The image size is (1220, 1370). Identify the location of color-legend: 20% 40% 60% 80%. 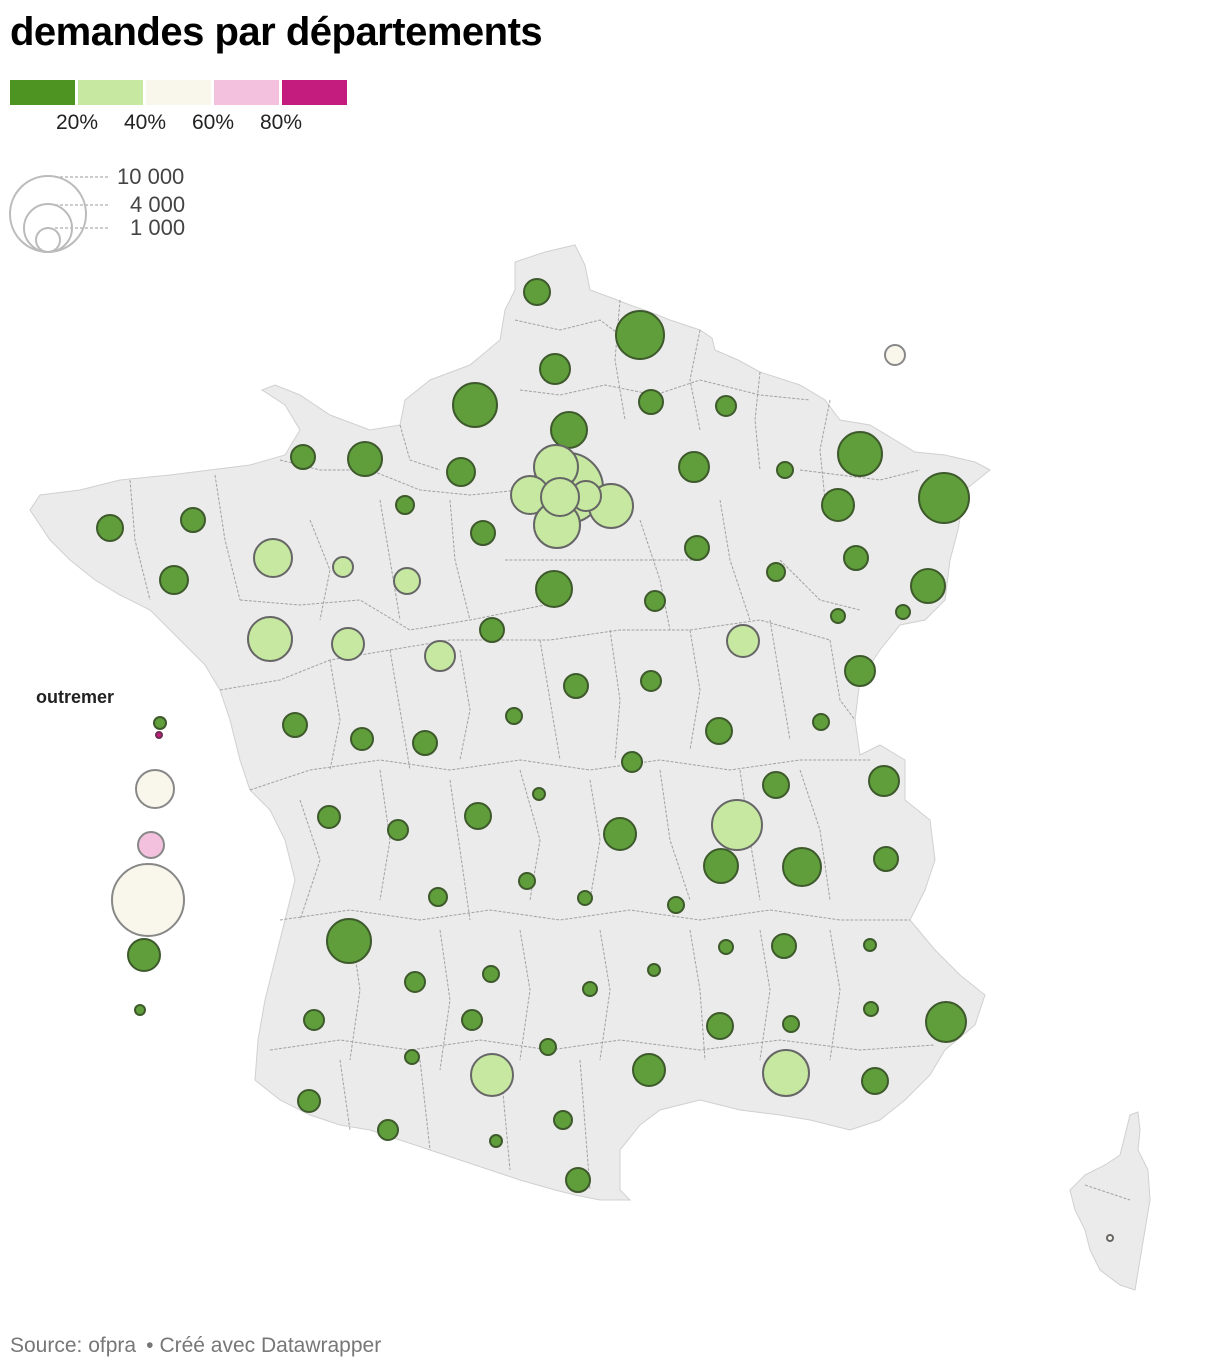
(179, 108).